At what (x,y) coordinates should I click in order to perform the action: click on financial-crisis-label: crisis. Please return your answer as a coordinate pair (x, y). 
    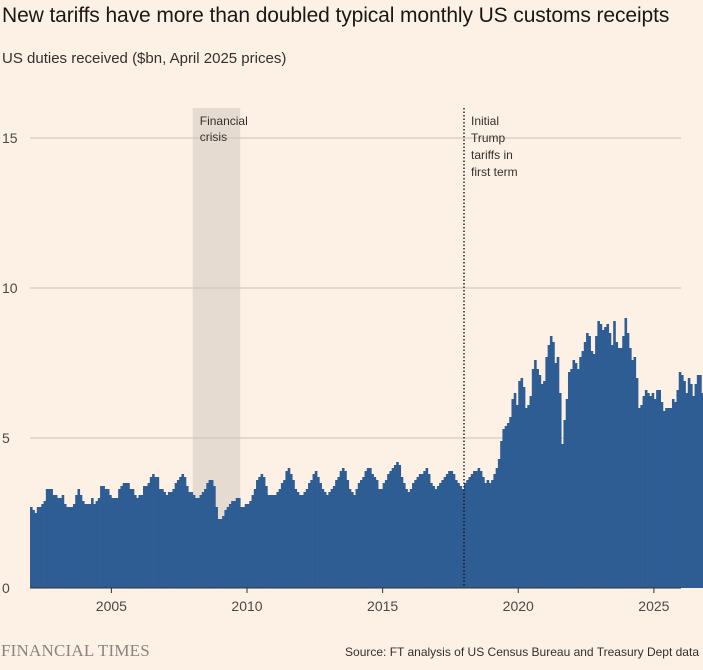
    Looking at the image, I should click on (213, 137).